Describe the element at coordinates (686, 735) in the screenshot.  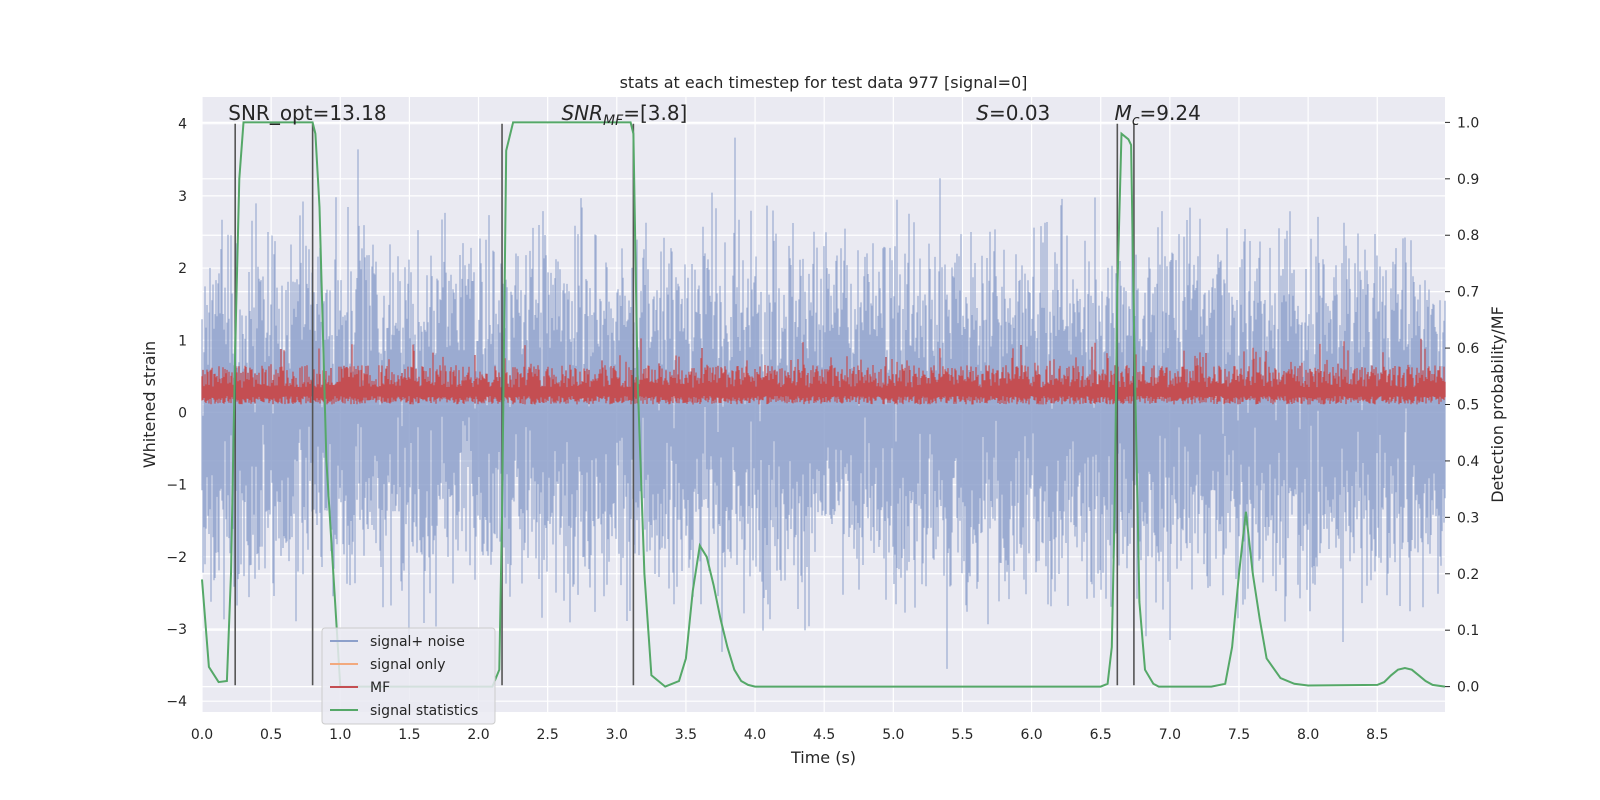
I see `x-tick-label-7: 3.5` at that location.